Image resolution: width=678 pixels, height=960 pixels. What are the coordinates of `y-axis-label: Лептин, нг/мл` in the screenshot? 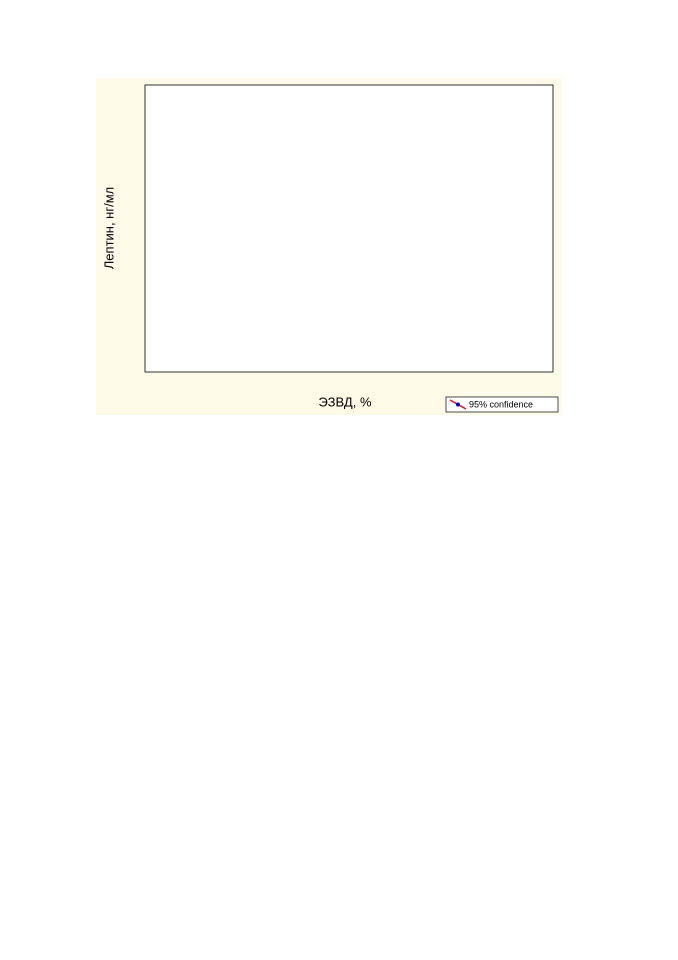 It's located at (108, 228).